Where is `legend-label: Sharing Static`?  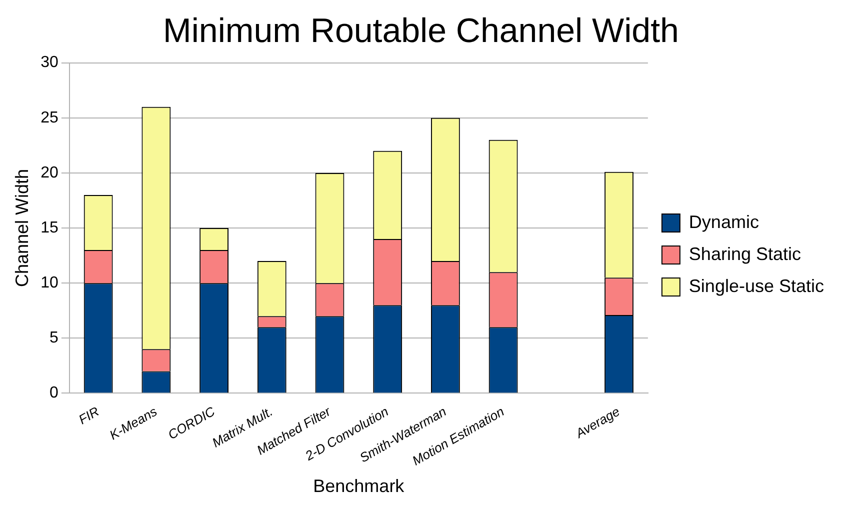
legend-label: Sharing Static is located at coordinates (744, 254).